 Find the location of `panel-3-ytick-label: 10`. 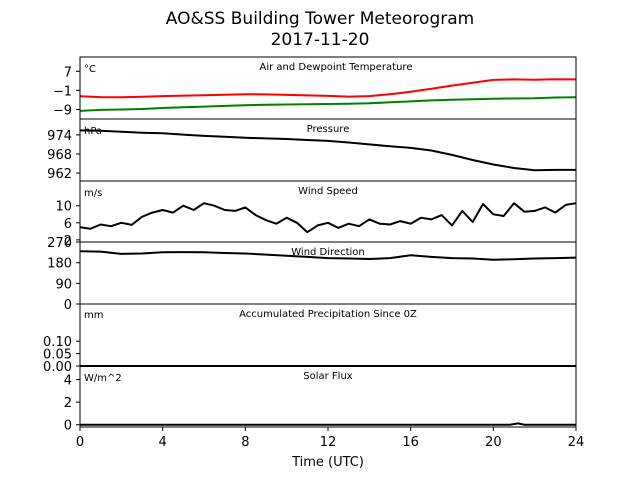

panel-3-ytick-label: 10 is located at coordinates (63, 207).